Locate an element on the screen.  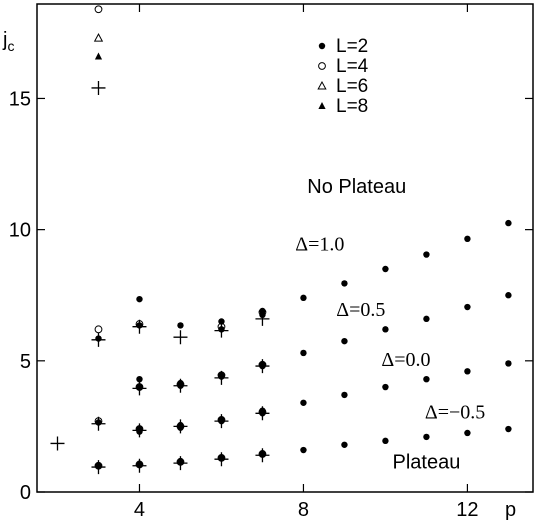
y-tick-label: 10 is located at coordinates (20, 231).